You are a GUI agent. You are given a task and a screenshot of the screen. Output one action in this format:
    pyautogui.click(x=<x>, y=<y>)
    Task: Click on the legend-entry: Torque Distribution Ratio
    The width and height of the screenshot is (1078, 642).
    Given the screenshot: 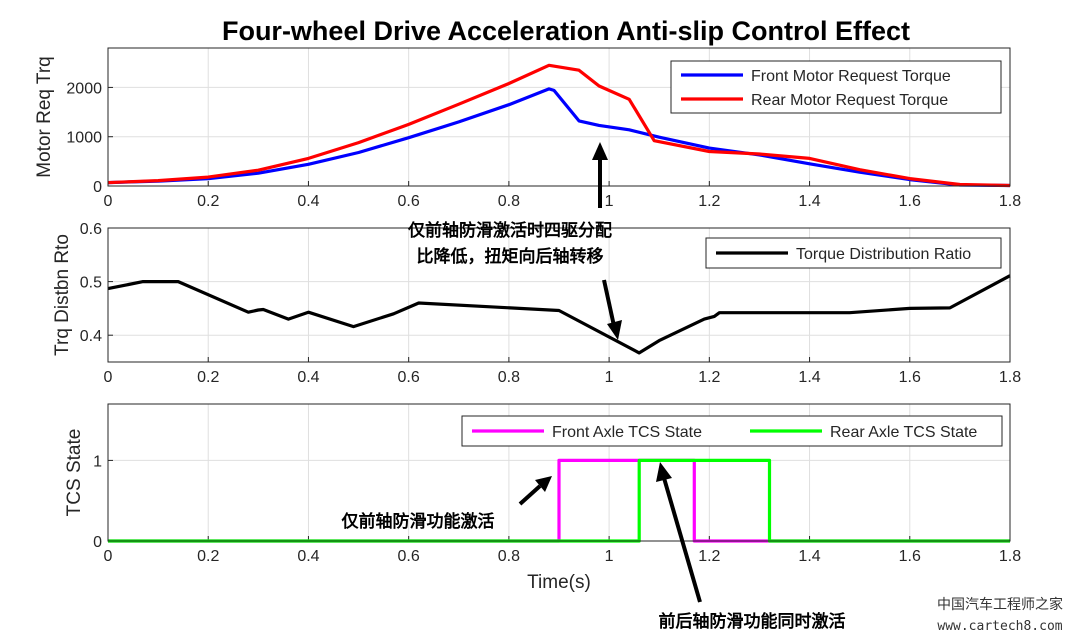 What is the action you would take?
    pyautogui.click(x=883, y=254)
    